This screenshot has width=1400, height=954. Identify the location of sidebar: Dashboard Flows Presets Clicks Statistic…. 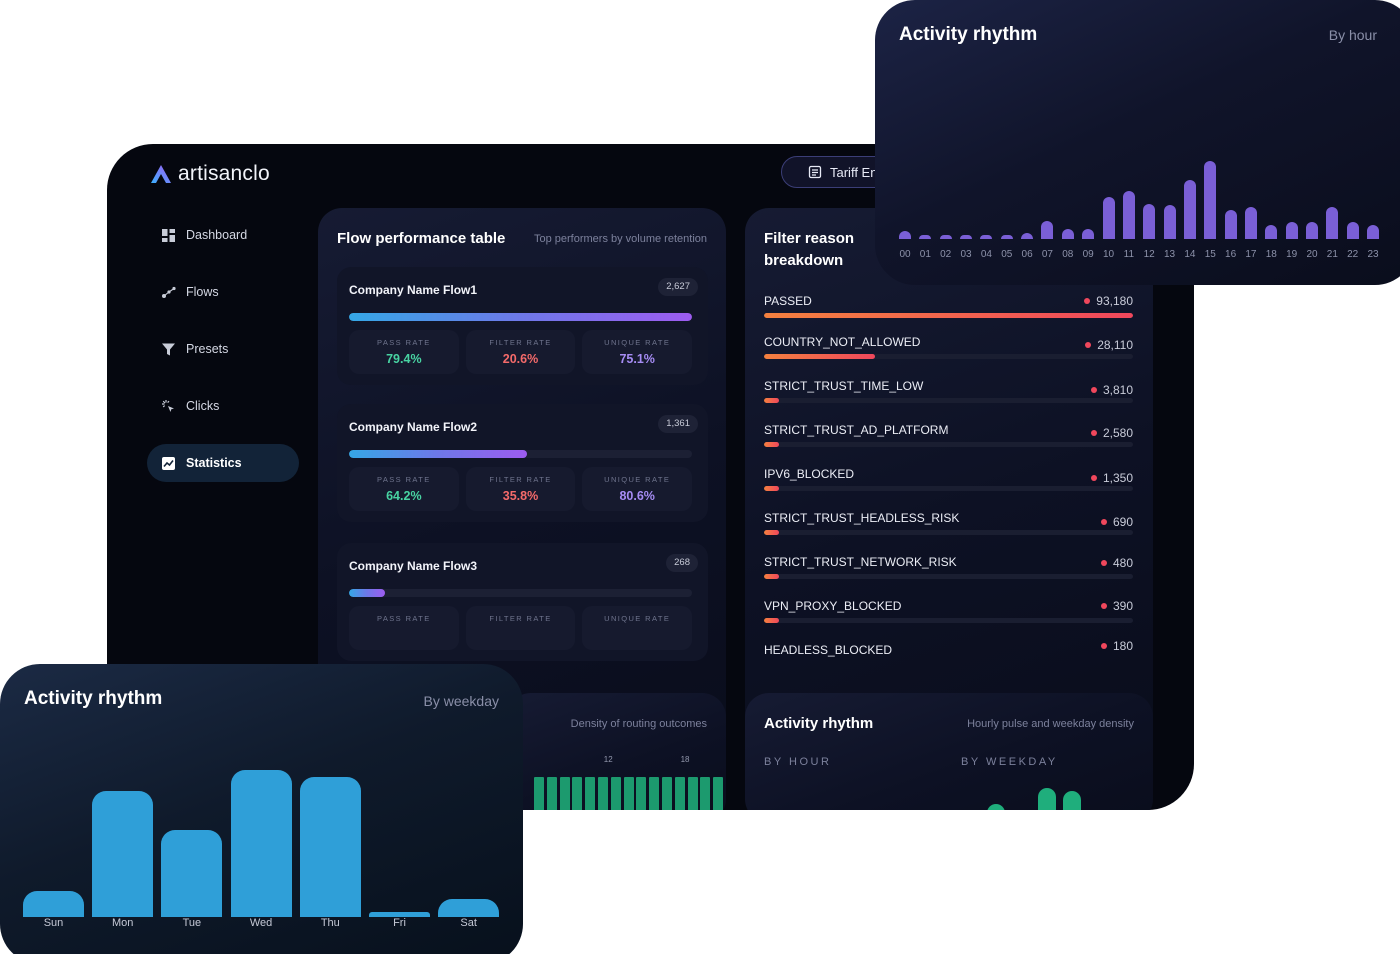
(223, 358).